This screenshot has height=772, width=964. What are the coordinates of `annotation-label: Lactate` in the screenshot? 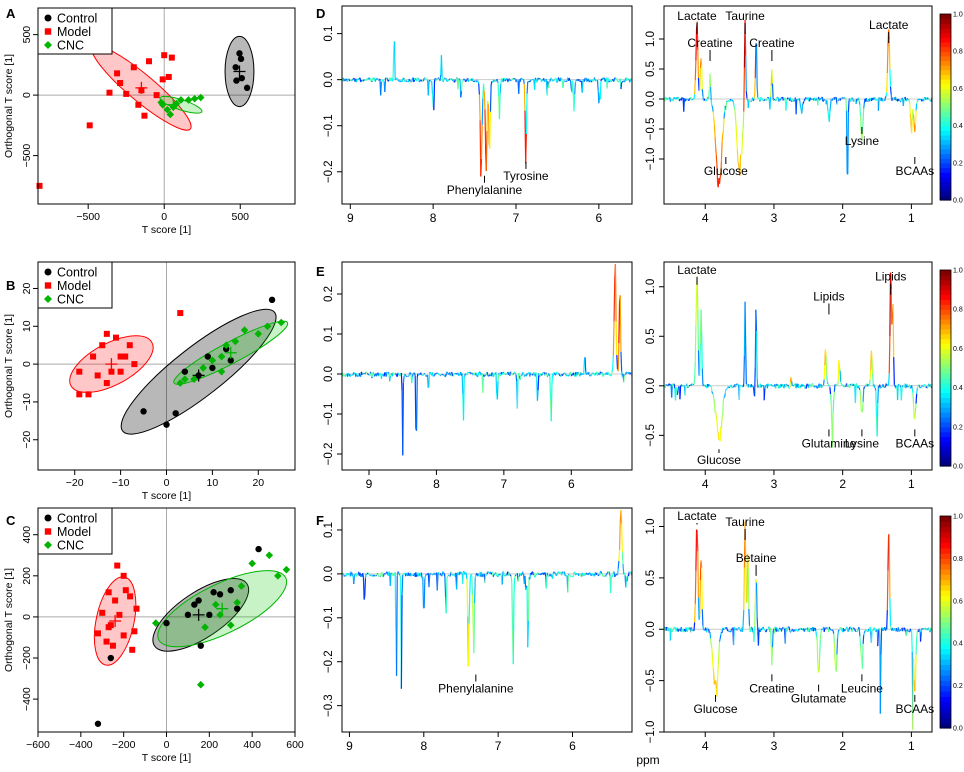 It's located at (697, 16).